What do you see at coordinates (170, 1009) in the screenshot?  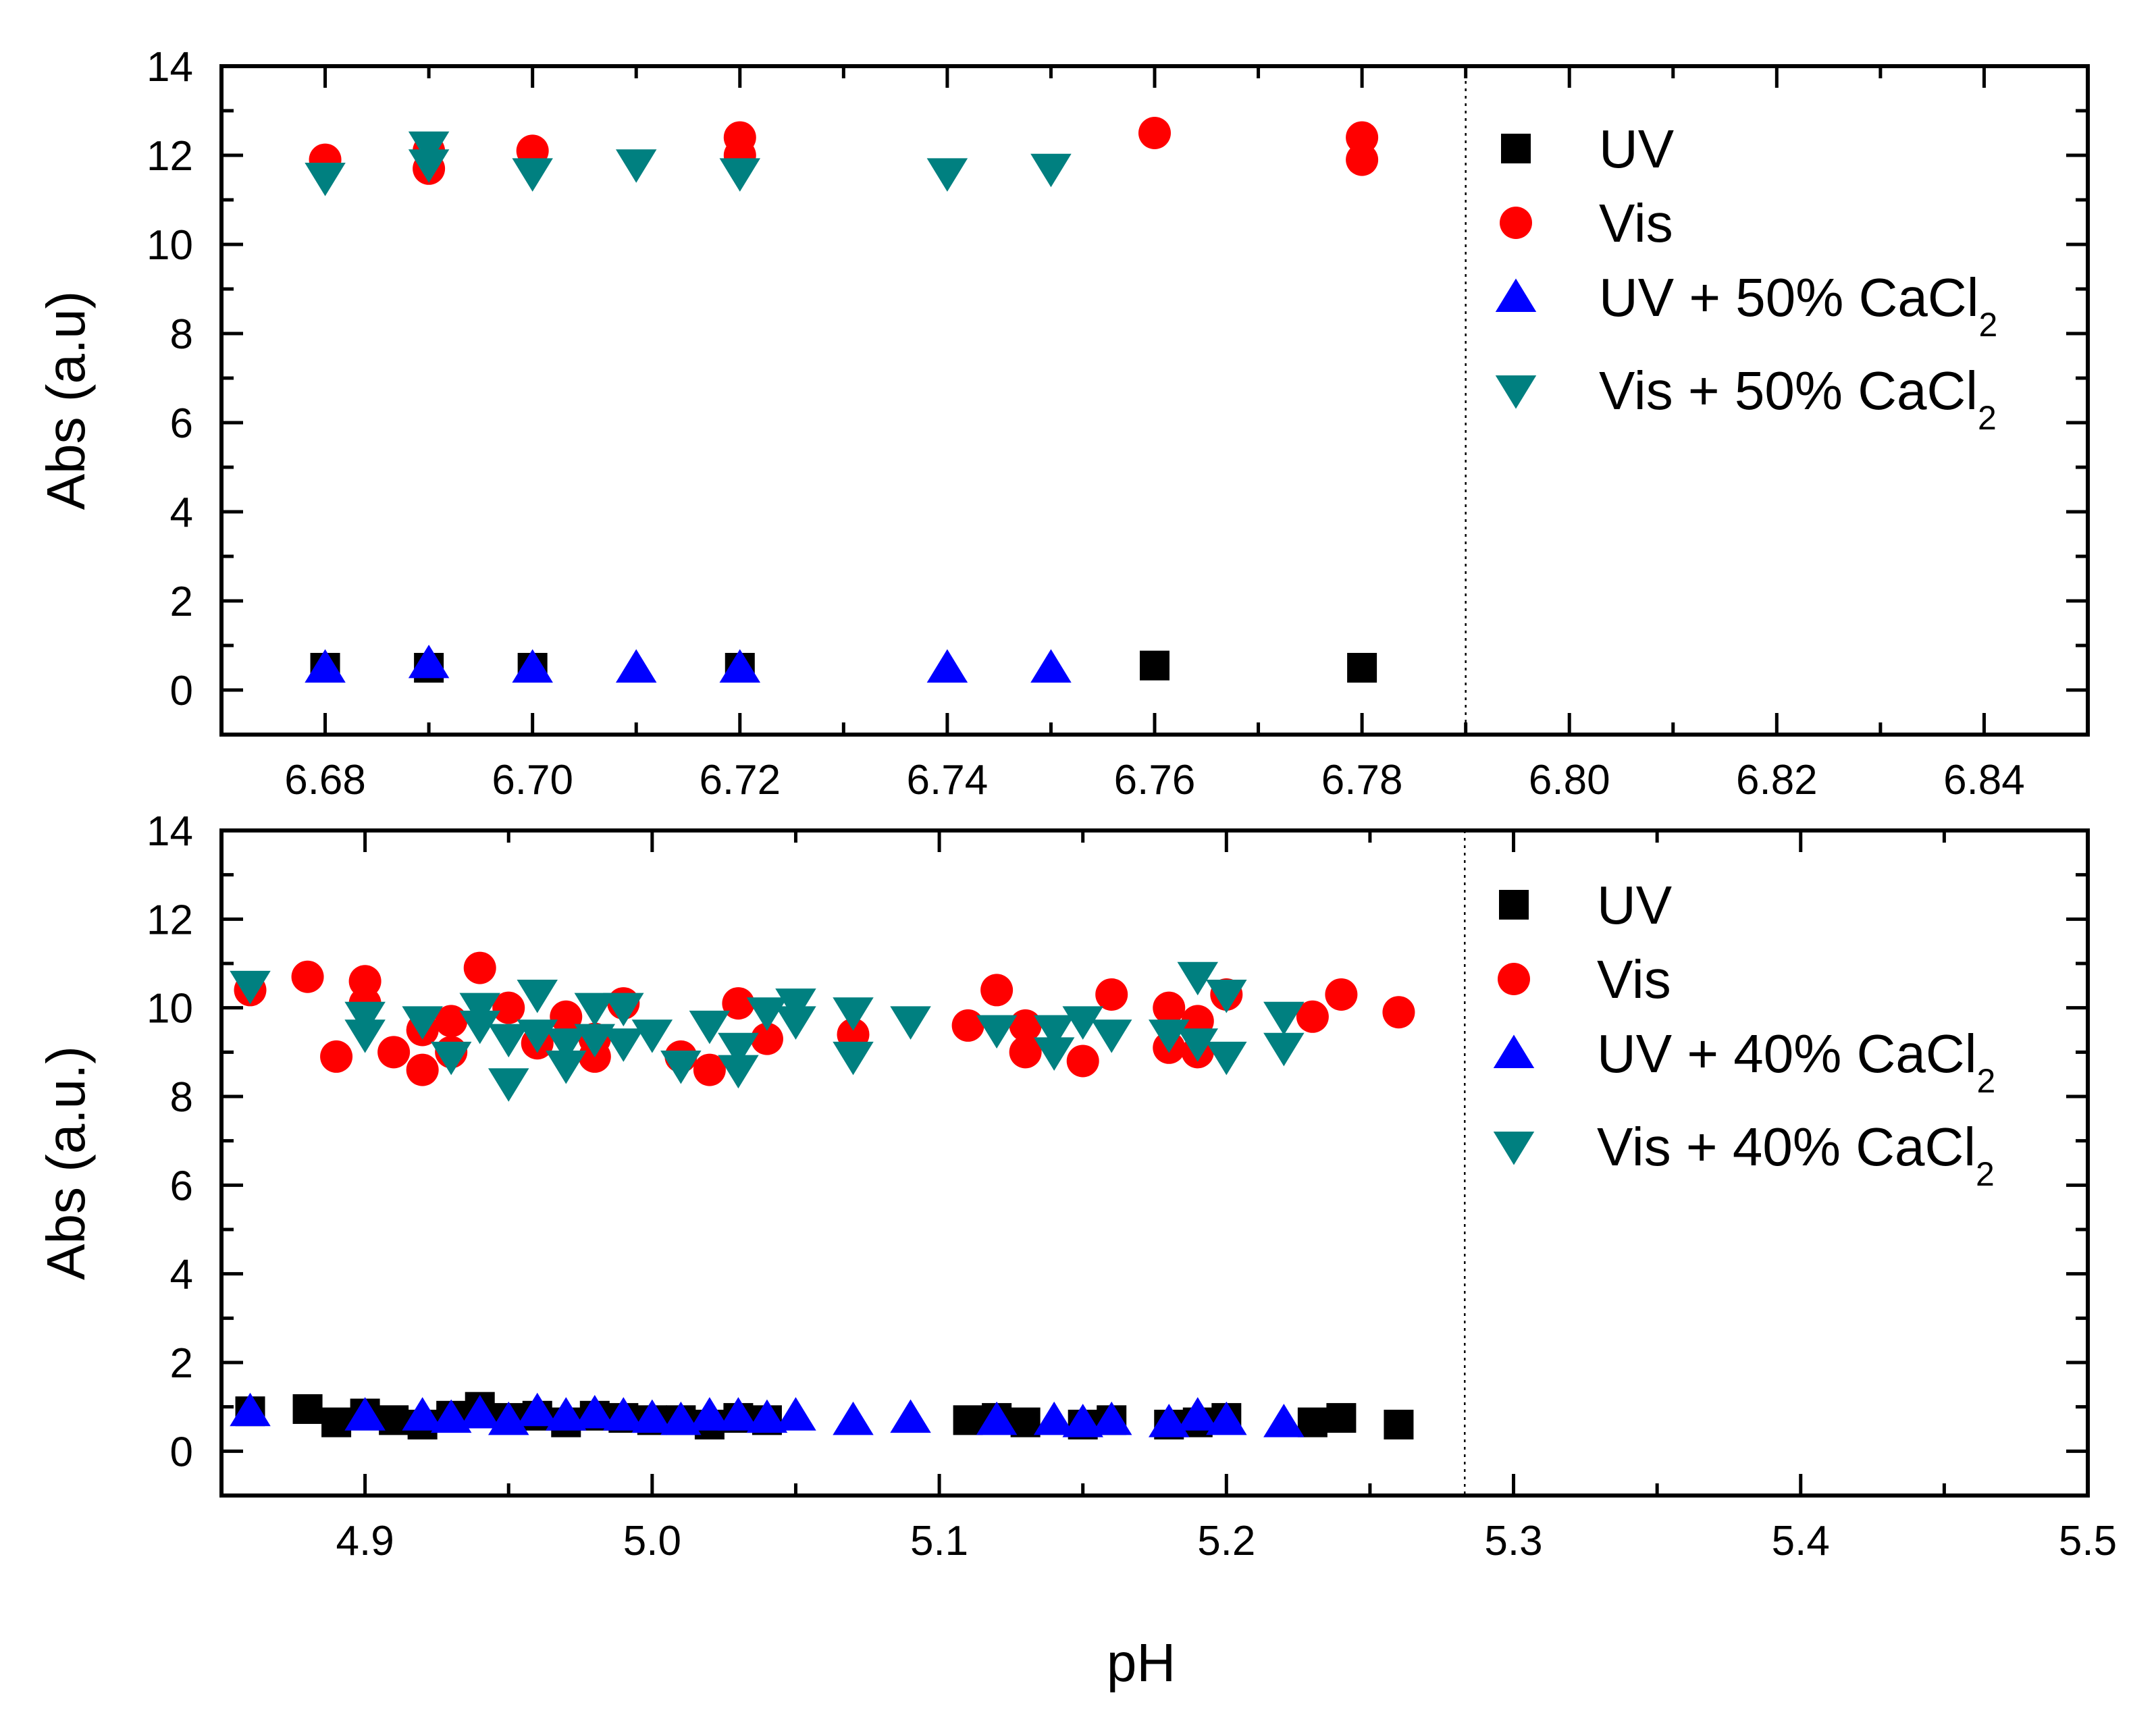 I see `y-tick-label: 10` at bounding box center [170, 1009].